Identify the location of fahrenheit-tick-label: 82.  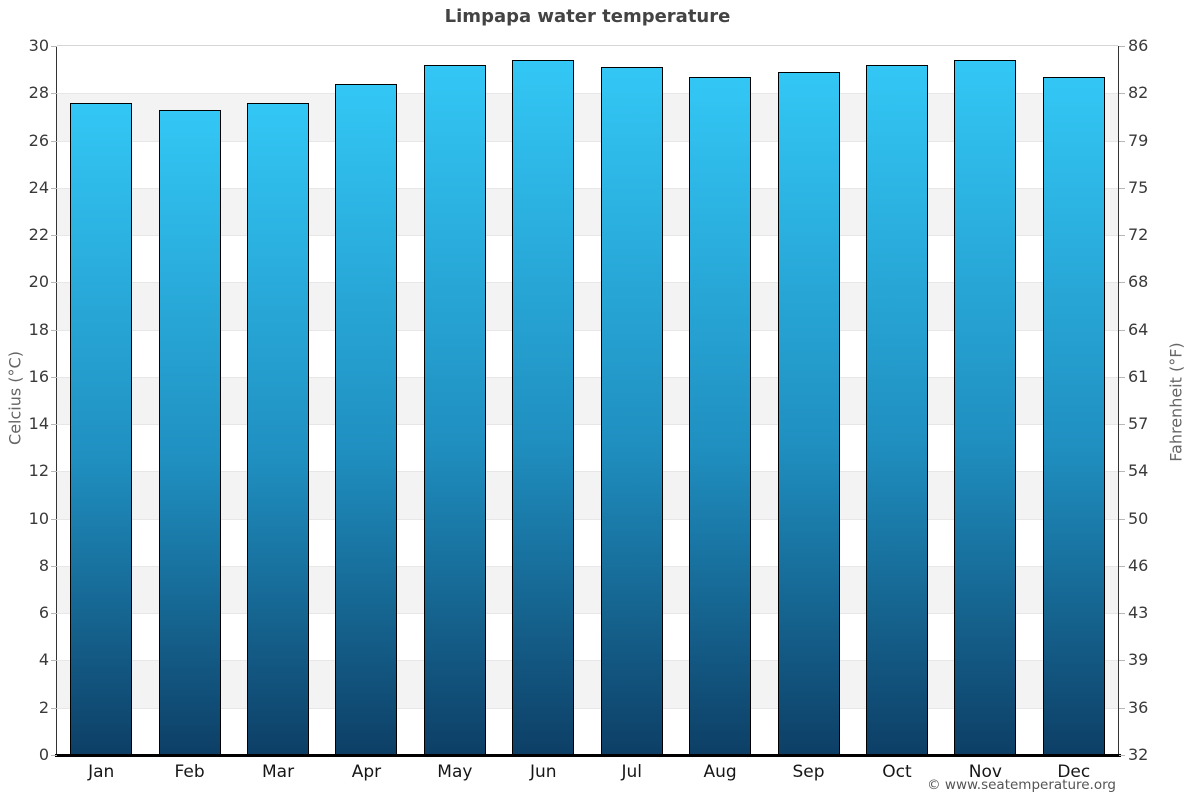
(1138, 93).